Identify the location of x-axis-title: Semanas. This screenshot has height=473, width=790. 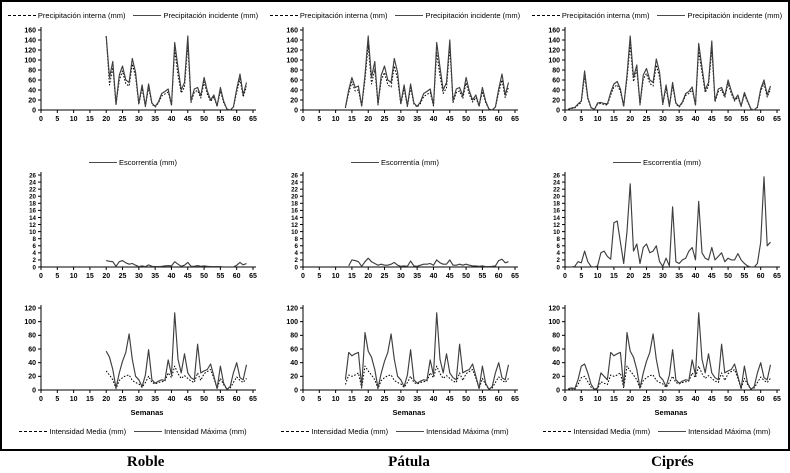
(671, 412).